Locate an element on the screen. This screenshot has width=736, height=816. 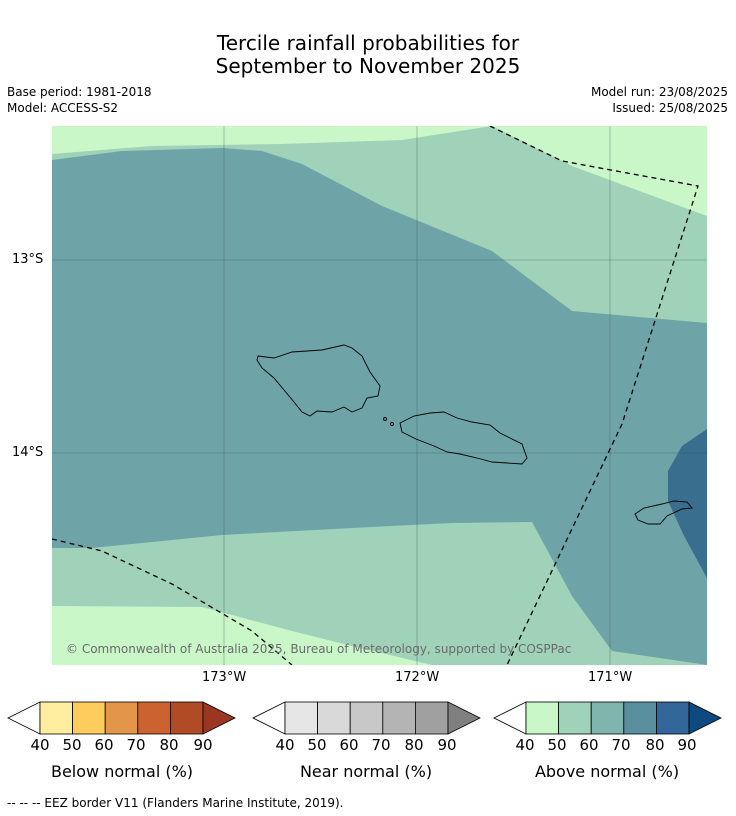
tick-below-90: 90 is located at coordinates (203, 745).